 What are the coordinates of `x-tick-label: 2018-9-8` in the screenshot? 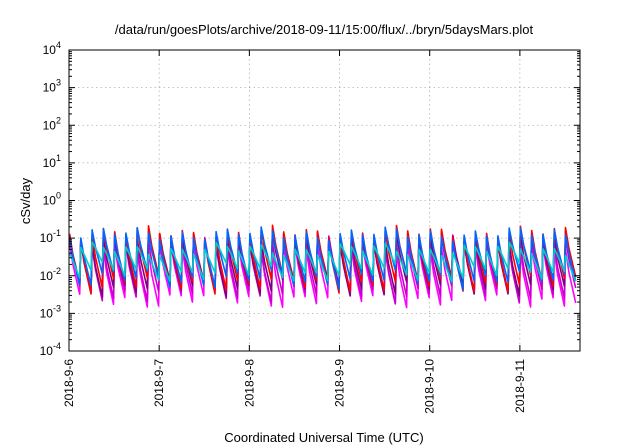 It's located at (249, 383).